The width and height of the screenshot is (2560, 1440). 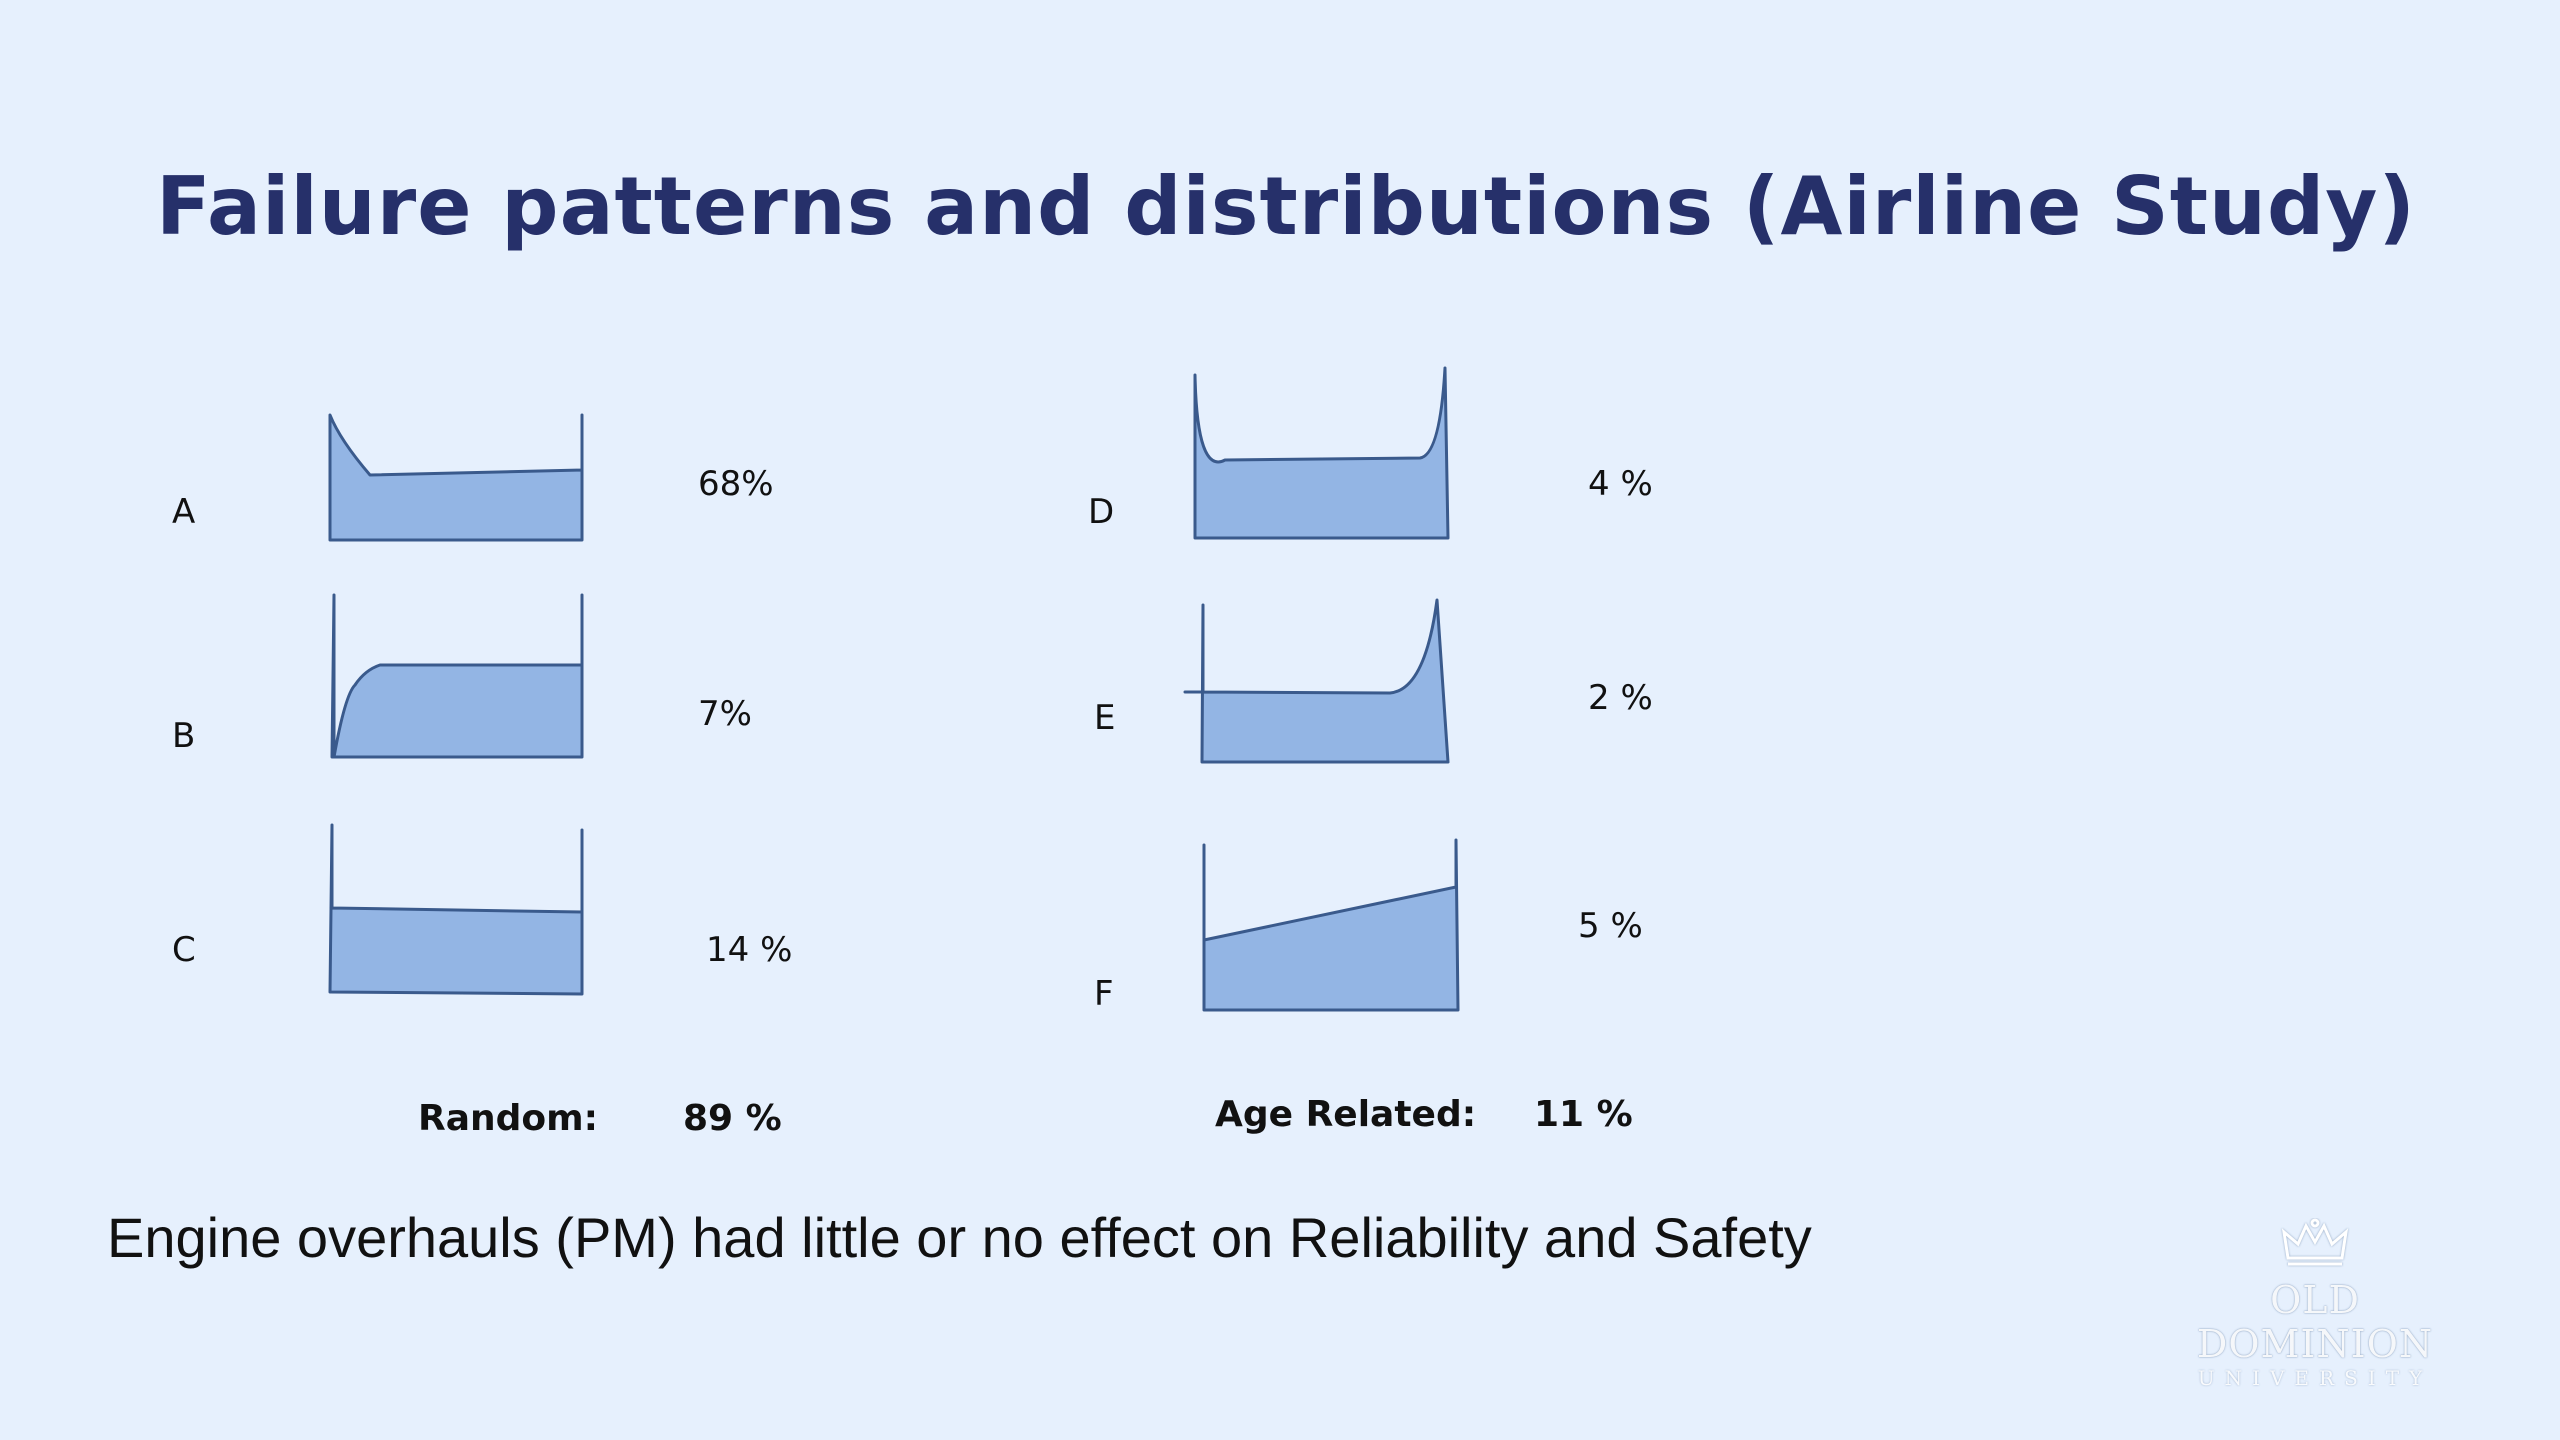 What do you see at coordinates (1620, 484) in the screenshot?
I see `pattern-d-percent: 4 %` at bounding box center [1620, 484].